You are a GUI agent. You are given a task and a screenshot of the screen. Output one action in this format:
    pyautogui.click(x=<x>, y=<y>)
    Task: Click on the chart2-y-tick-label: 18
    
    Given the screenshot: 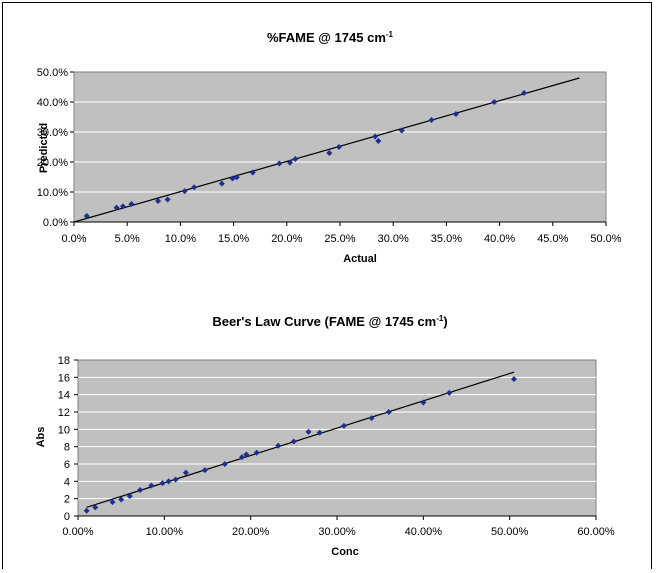 What is the action you would take?
    pyautogui.click(x=64, y=361)
    